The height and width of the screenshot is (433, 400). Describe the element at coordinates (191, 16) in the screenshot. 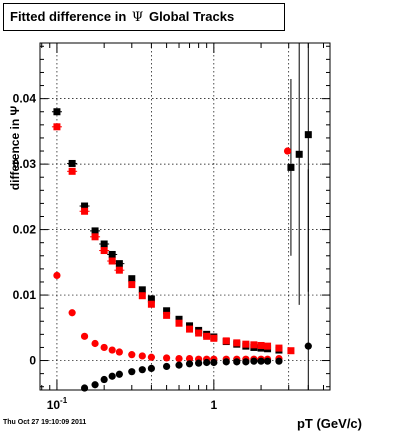

I see `title-suffix: Global Tracks` at that location.